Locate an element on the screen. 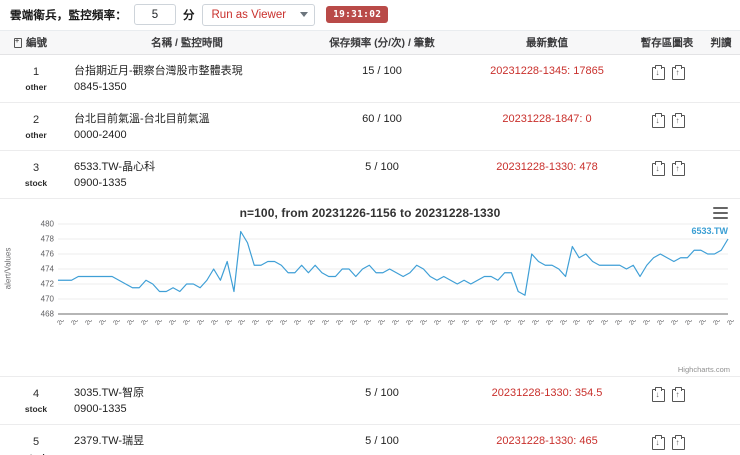 The height and width of the screenshot is (455, 740). row-name: 台北目前氣溫-台北目前氣溫 is located at coordinates (142, 119).